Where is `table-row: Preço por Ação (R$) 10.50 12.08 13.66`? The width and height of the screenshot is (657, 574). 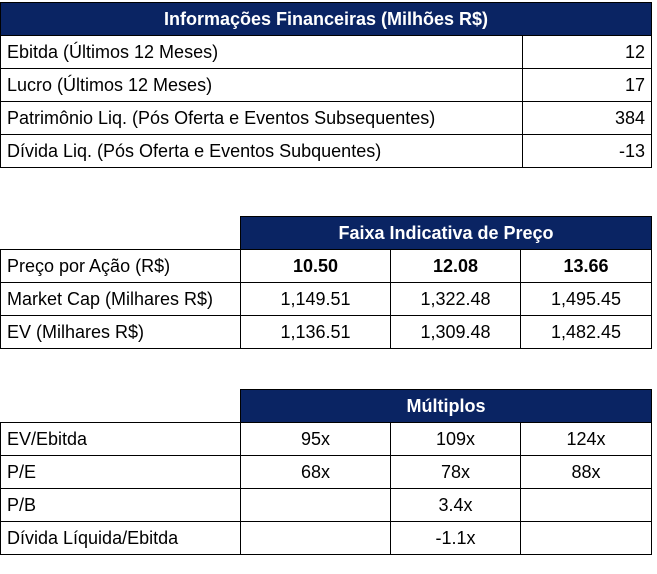 table-row: Preço por Ação (R$) 10.50 12.08 13.66 is located at coordinates (326, 266).